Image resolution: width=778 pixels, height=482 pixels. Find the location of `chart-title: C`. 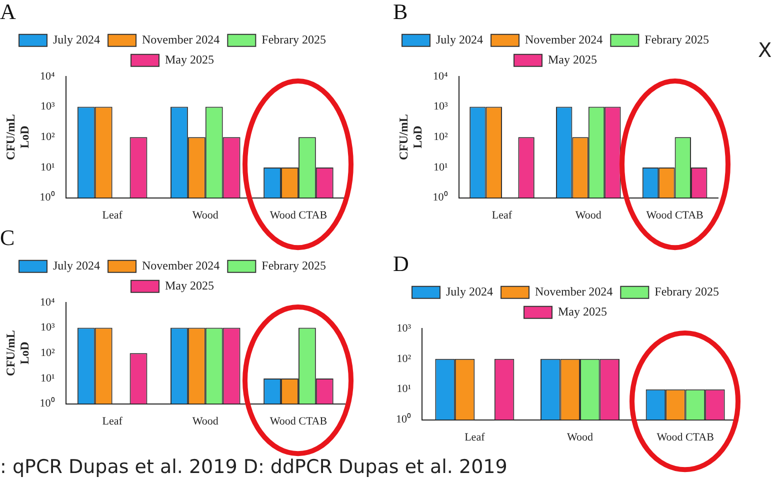

chart-title: C is located at coordinates (7, 237).